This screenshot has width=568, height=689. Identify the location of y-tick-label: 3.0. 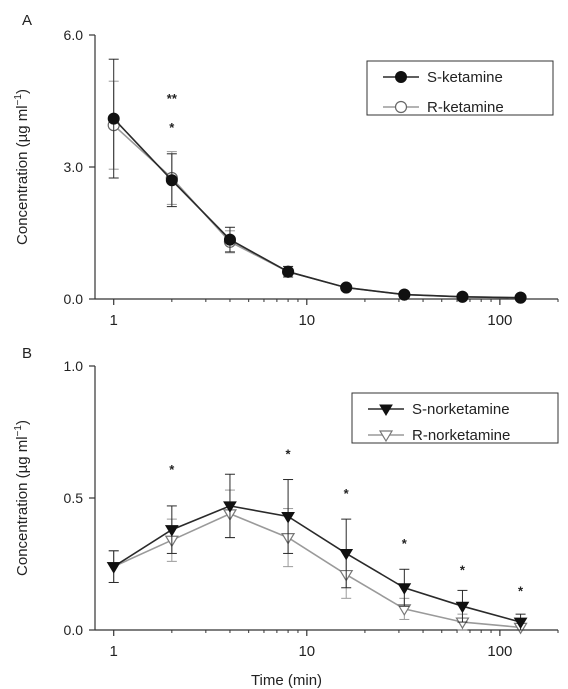
(74, 167).